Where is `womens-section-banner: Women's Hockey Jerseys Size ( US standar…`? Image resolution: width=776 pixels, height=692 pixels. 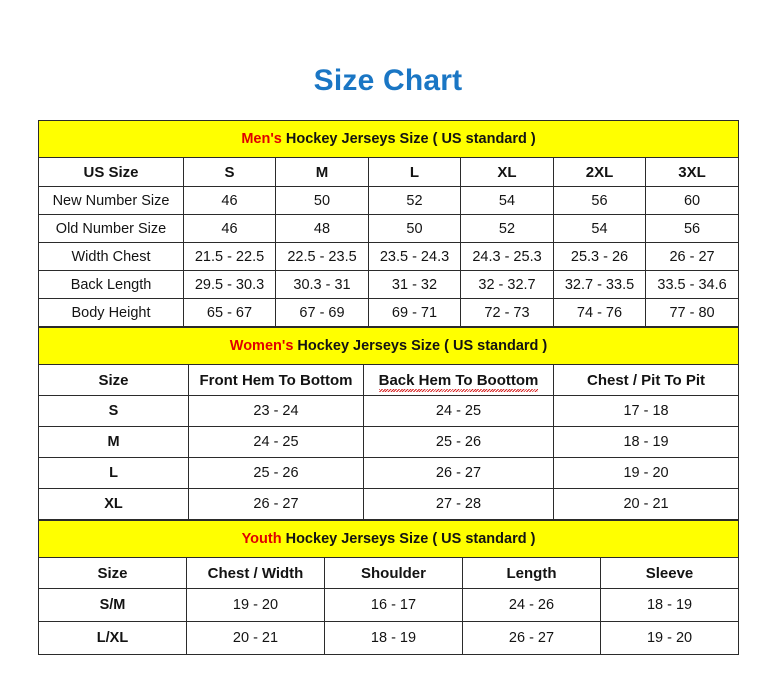
womens-section-banner: Women's Hockey Jerseys Size ( US standar… is located at coordinates (388, 346).